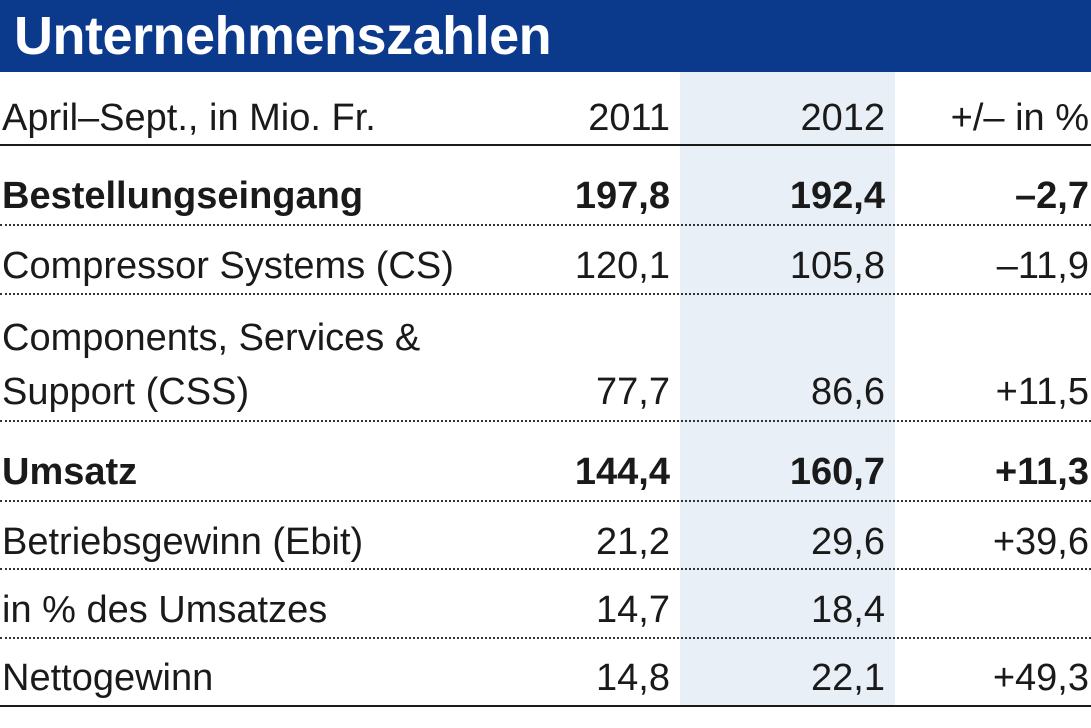  I want to click on row-value-2012: 160,7, so click(837, 472).